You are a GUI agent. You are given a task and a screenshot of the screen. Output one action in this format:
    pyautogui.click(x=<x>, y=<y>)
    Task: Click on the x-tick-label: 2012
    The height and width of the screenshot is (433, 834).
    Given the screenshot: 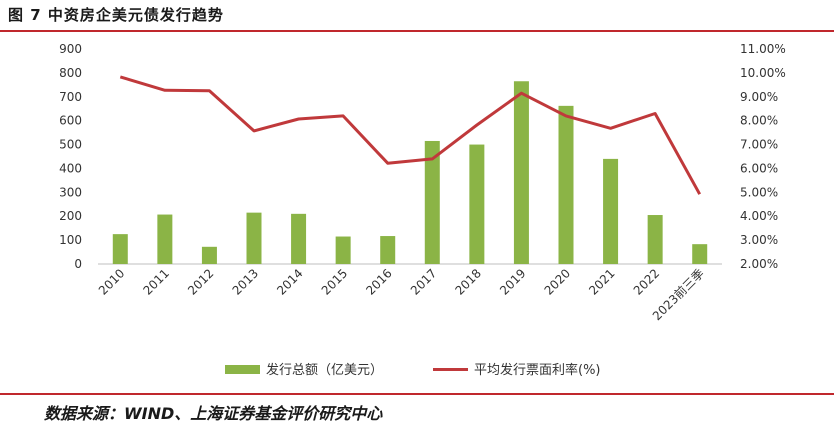 What is the action you would take?
    pyautogui.click(x=200, y=281)
    